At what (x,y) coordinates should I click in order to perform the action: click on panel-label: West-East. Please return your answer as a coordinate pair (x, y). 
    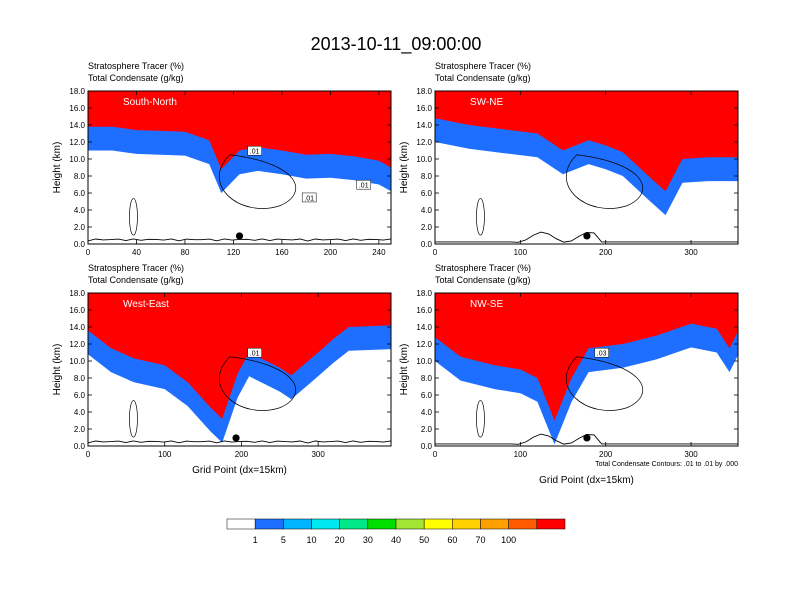
    Looking at the image, I should click on (146, 304).